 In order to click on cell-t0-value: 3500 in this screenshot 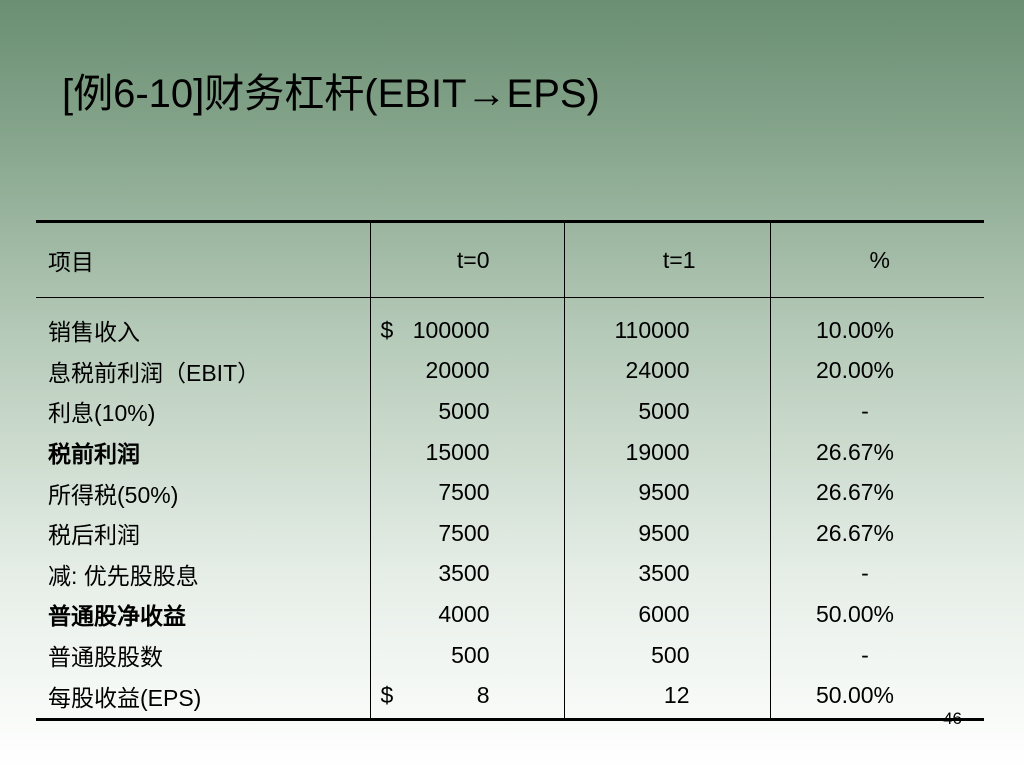, I will do `click(464, 573)`.